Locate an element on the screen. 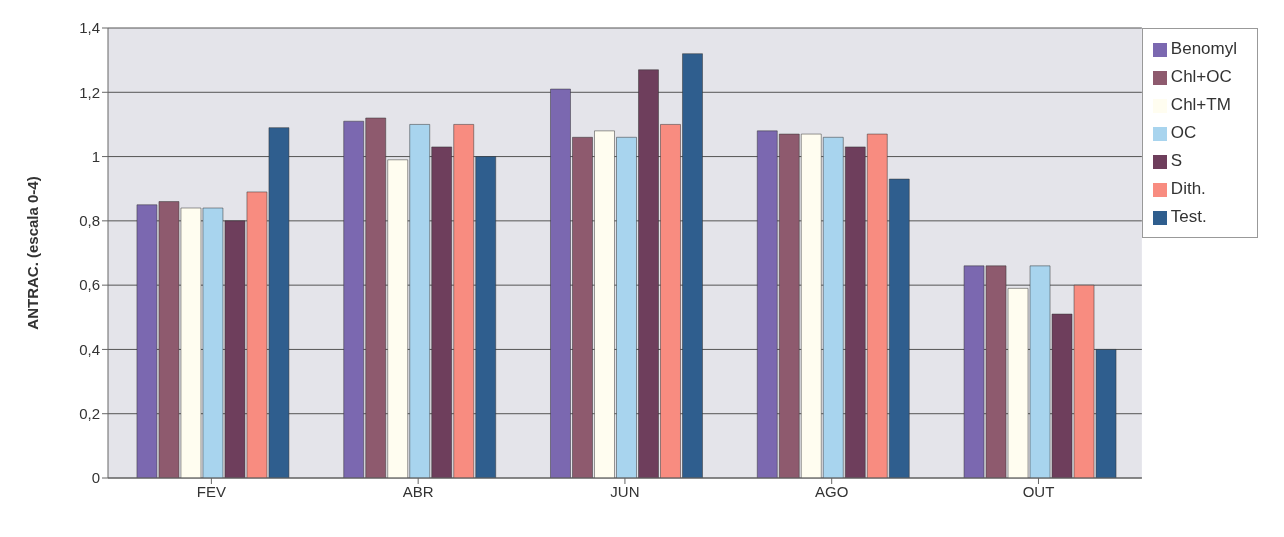 The image size is (1284, 537). y-tick-label: 1 is located at coordinates (95, 156).